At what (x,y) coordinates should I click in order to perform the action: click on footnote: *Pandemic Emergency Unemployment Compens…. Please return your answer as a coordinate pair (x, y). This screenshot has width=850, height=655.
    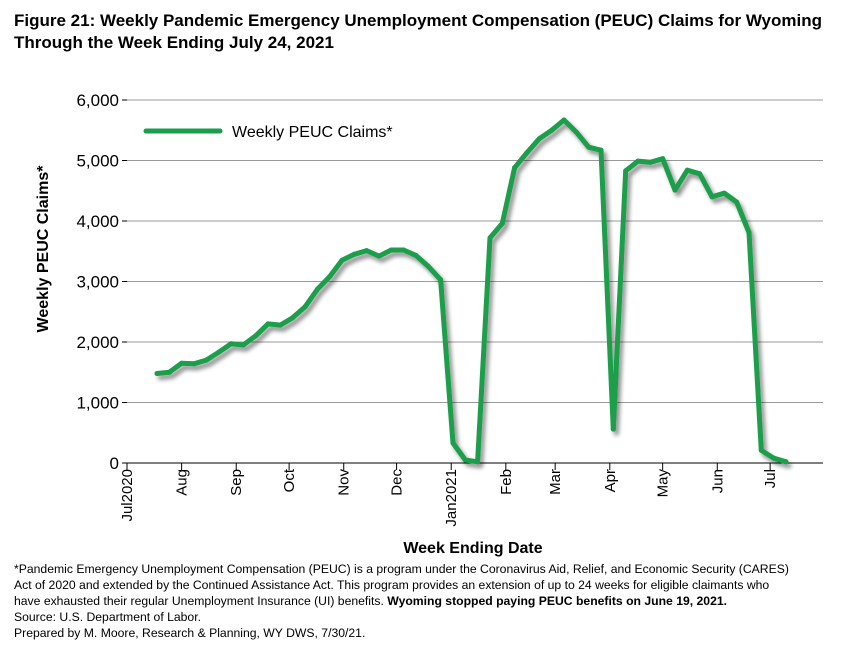
    Looking at the image, I should click on (429, 601).